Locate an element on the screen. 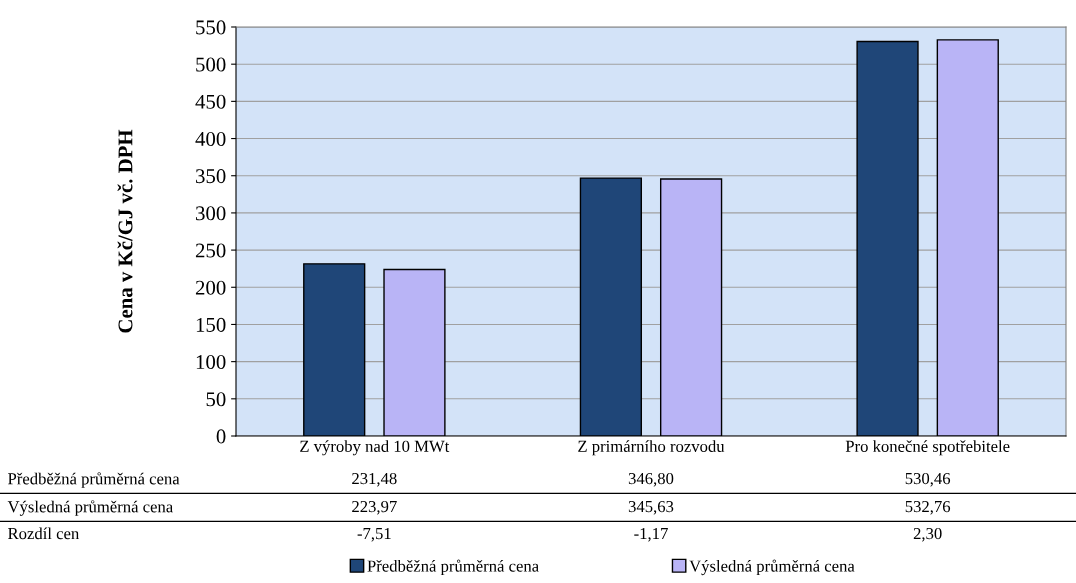  y-tick-label: 300 is located at coordinates (211, 213).